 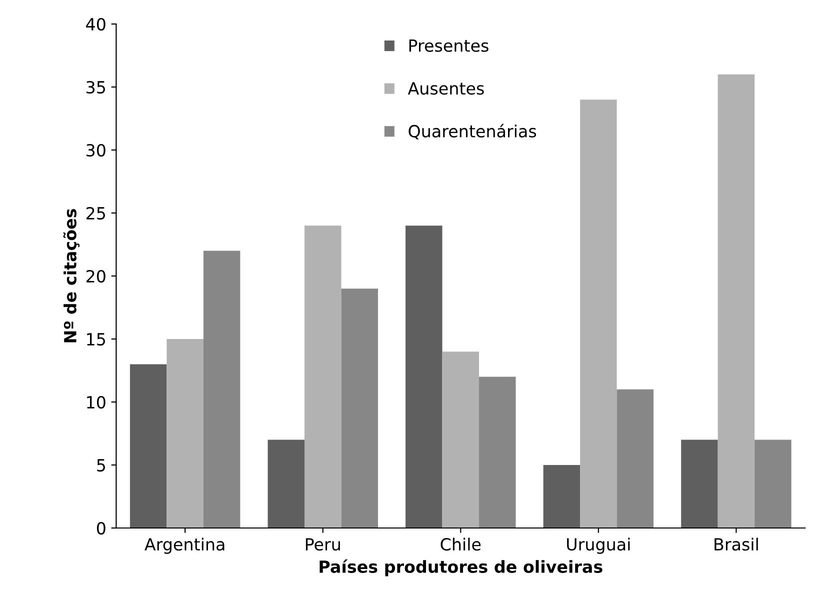 I want to click on legend-label: Quarentenárias, so click(x=472, y=132).